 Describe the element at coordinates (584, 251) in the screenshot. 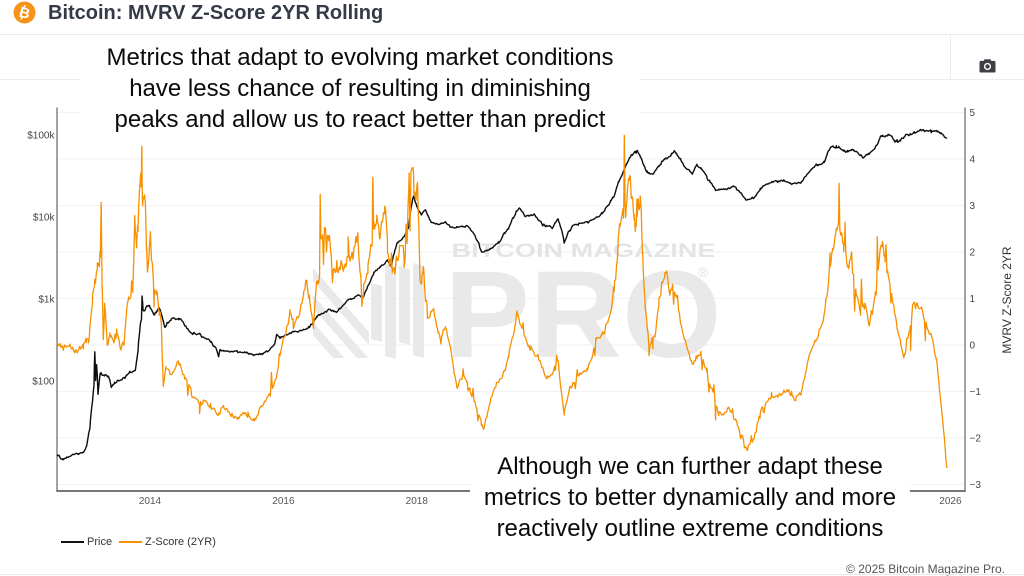

I see `svg-text: BITCOIN MAGAZINE` at that location.